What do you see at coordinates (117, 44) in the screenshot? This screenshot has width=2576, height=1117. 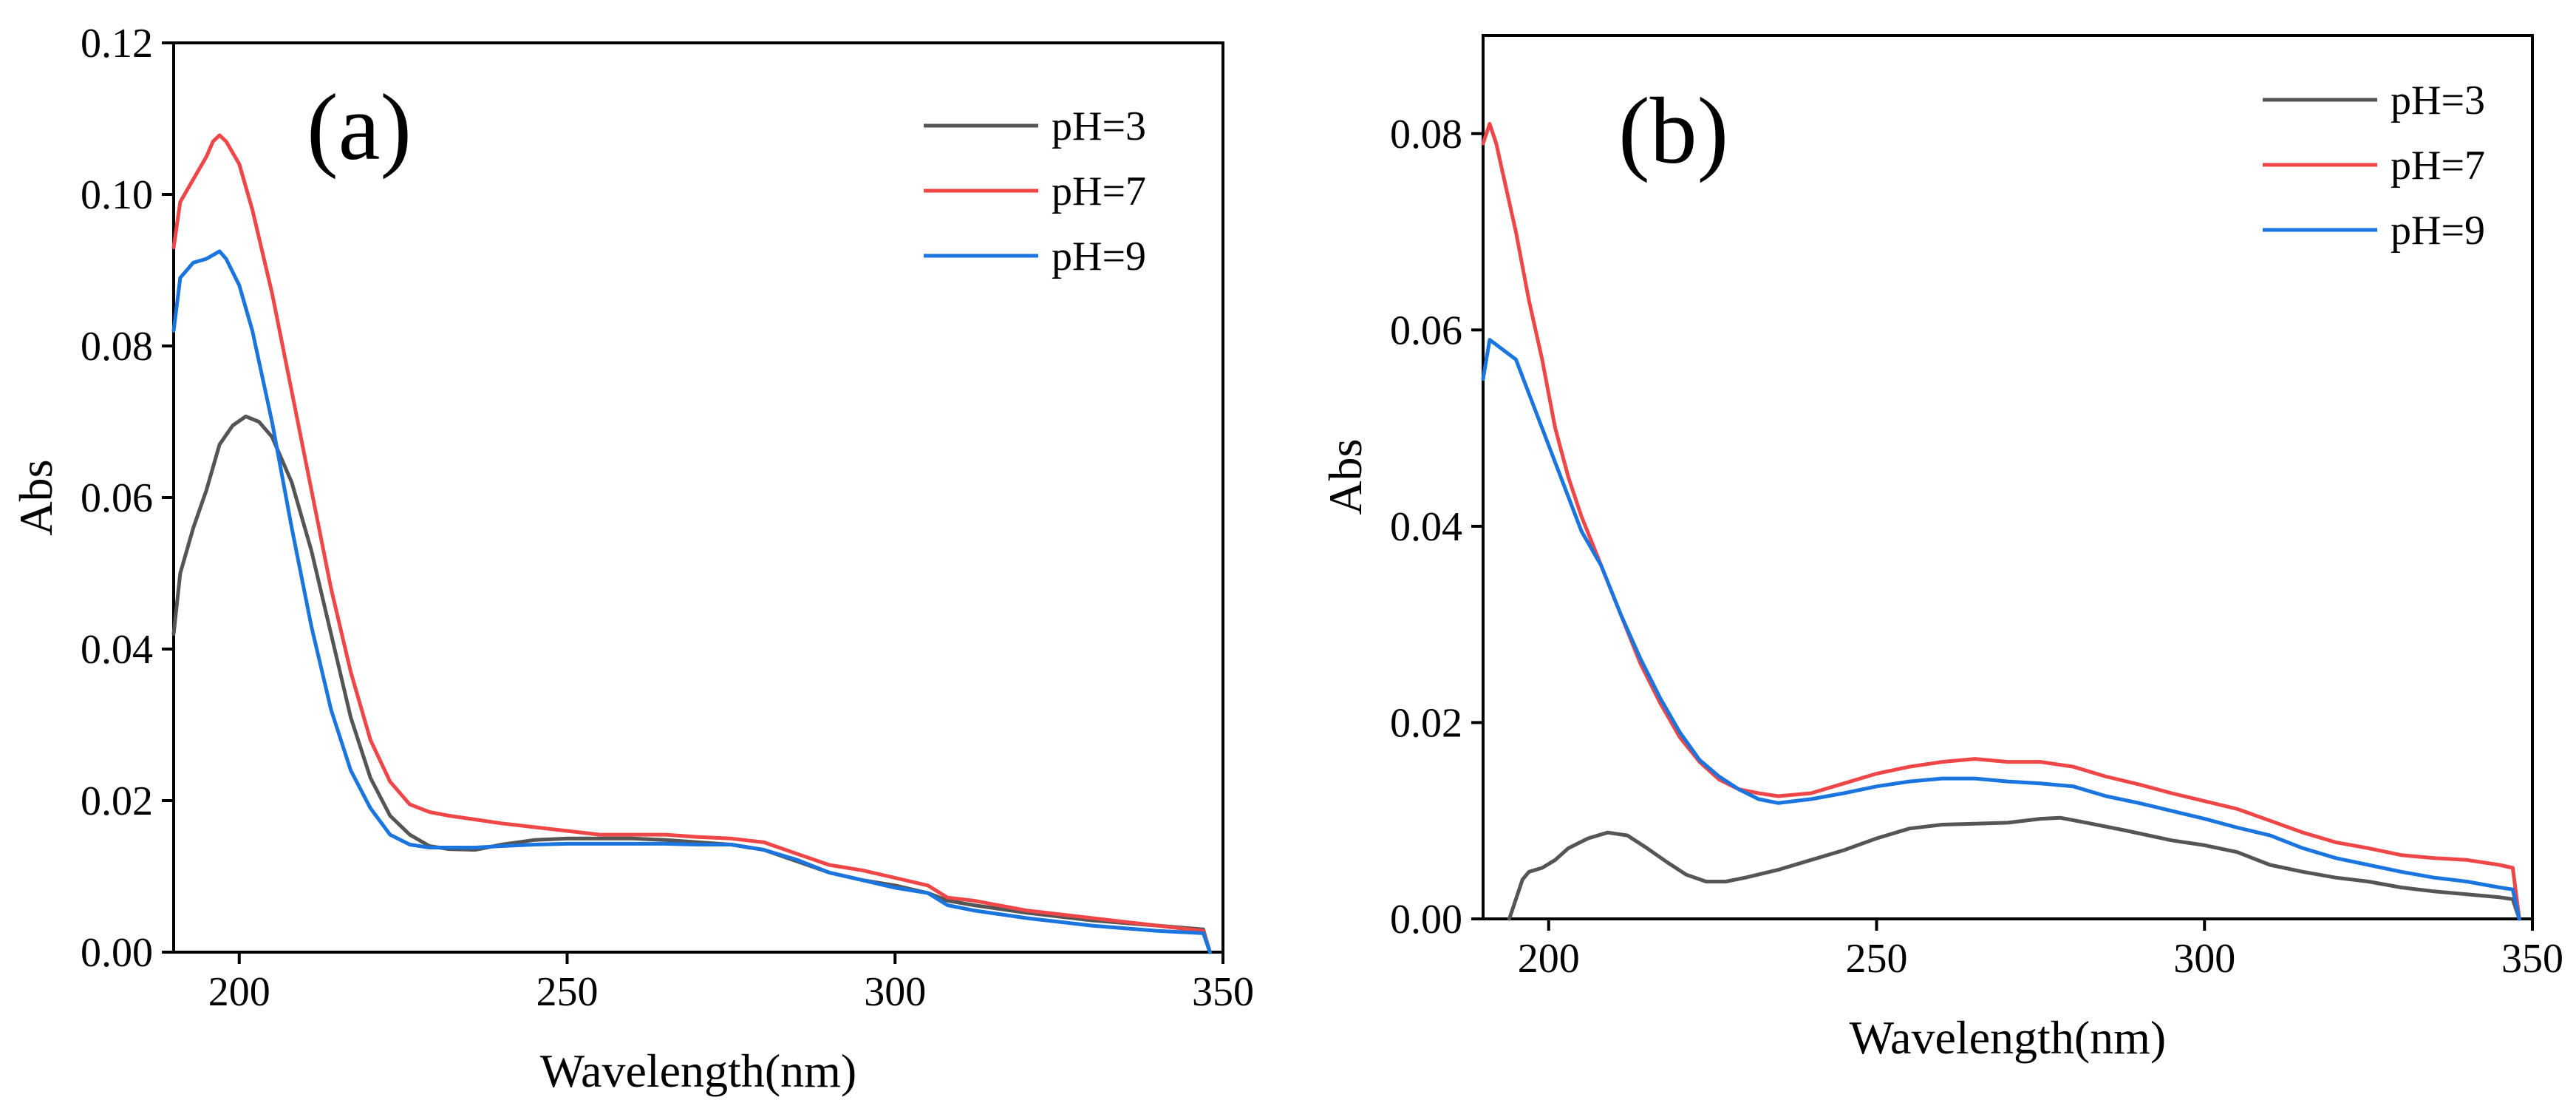 I see `y-tick-label: 0.12` at bounding box center [117, 44].